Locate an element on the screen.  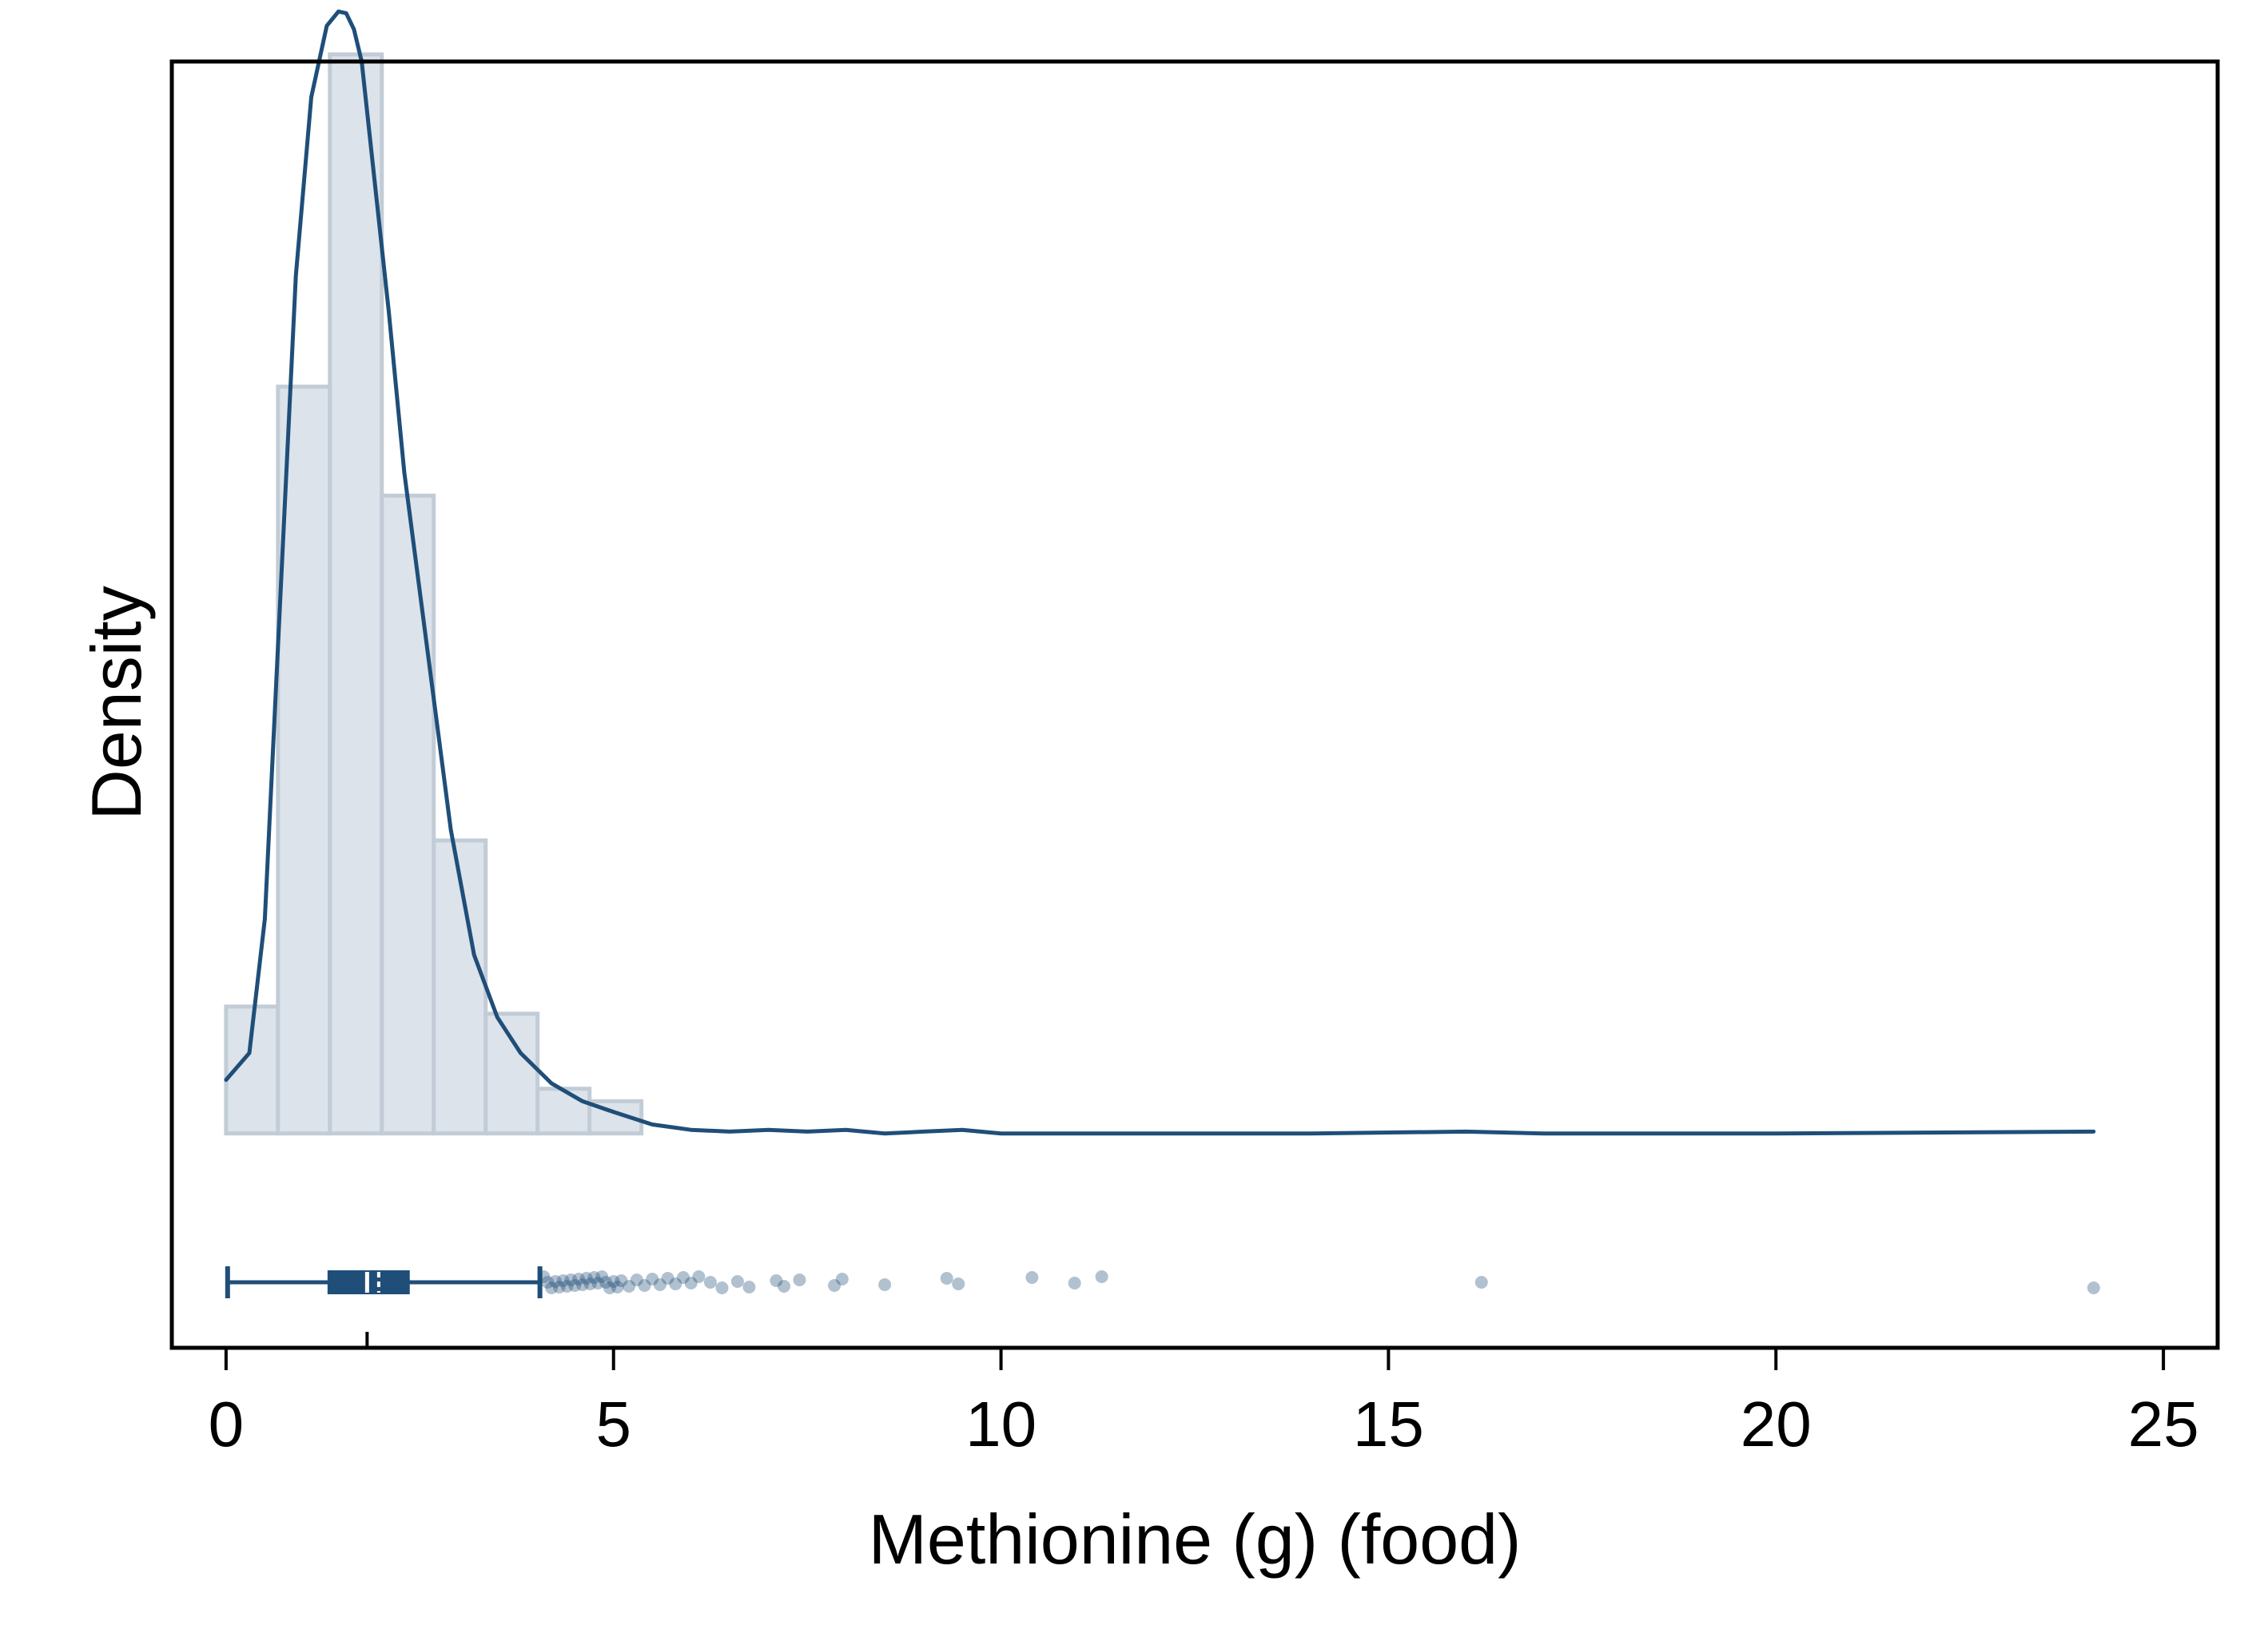
x-axis: 0 5 10 15 20 25 is located at coordinates (1204, 1396).